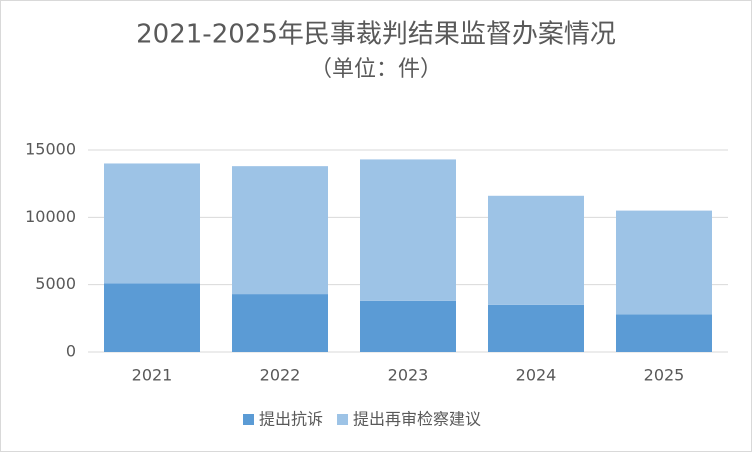  What do you see at coordinates (50, 216) in the screenshot?
I see `y-tick-label: 10000` at bounding box center [50, 216].